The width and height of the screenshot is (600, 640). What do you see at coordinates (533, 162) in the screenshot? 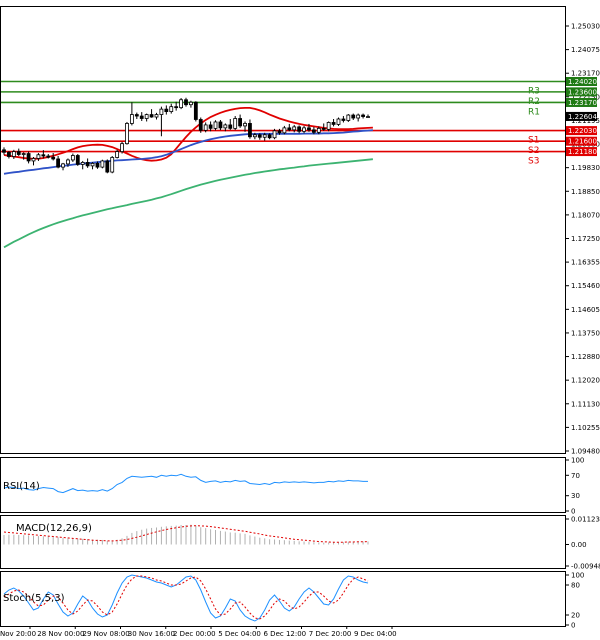
I see `level-label-s3: S3` at bounding box center [533, 162].